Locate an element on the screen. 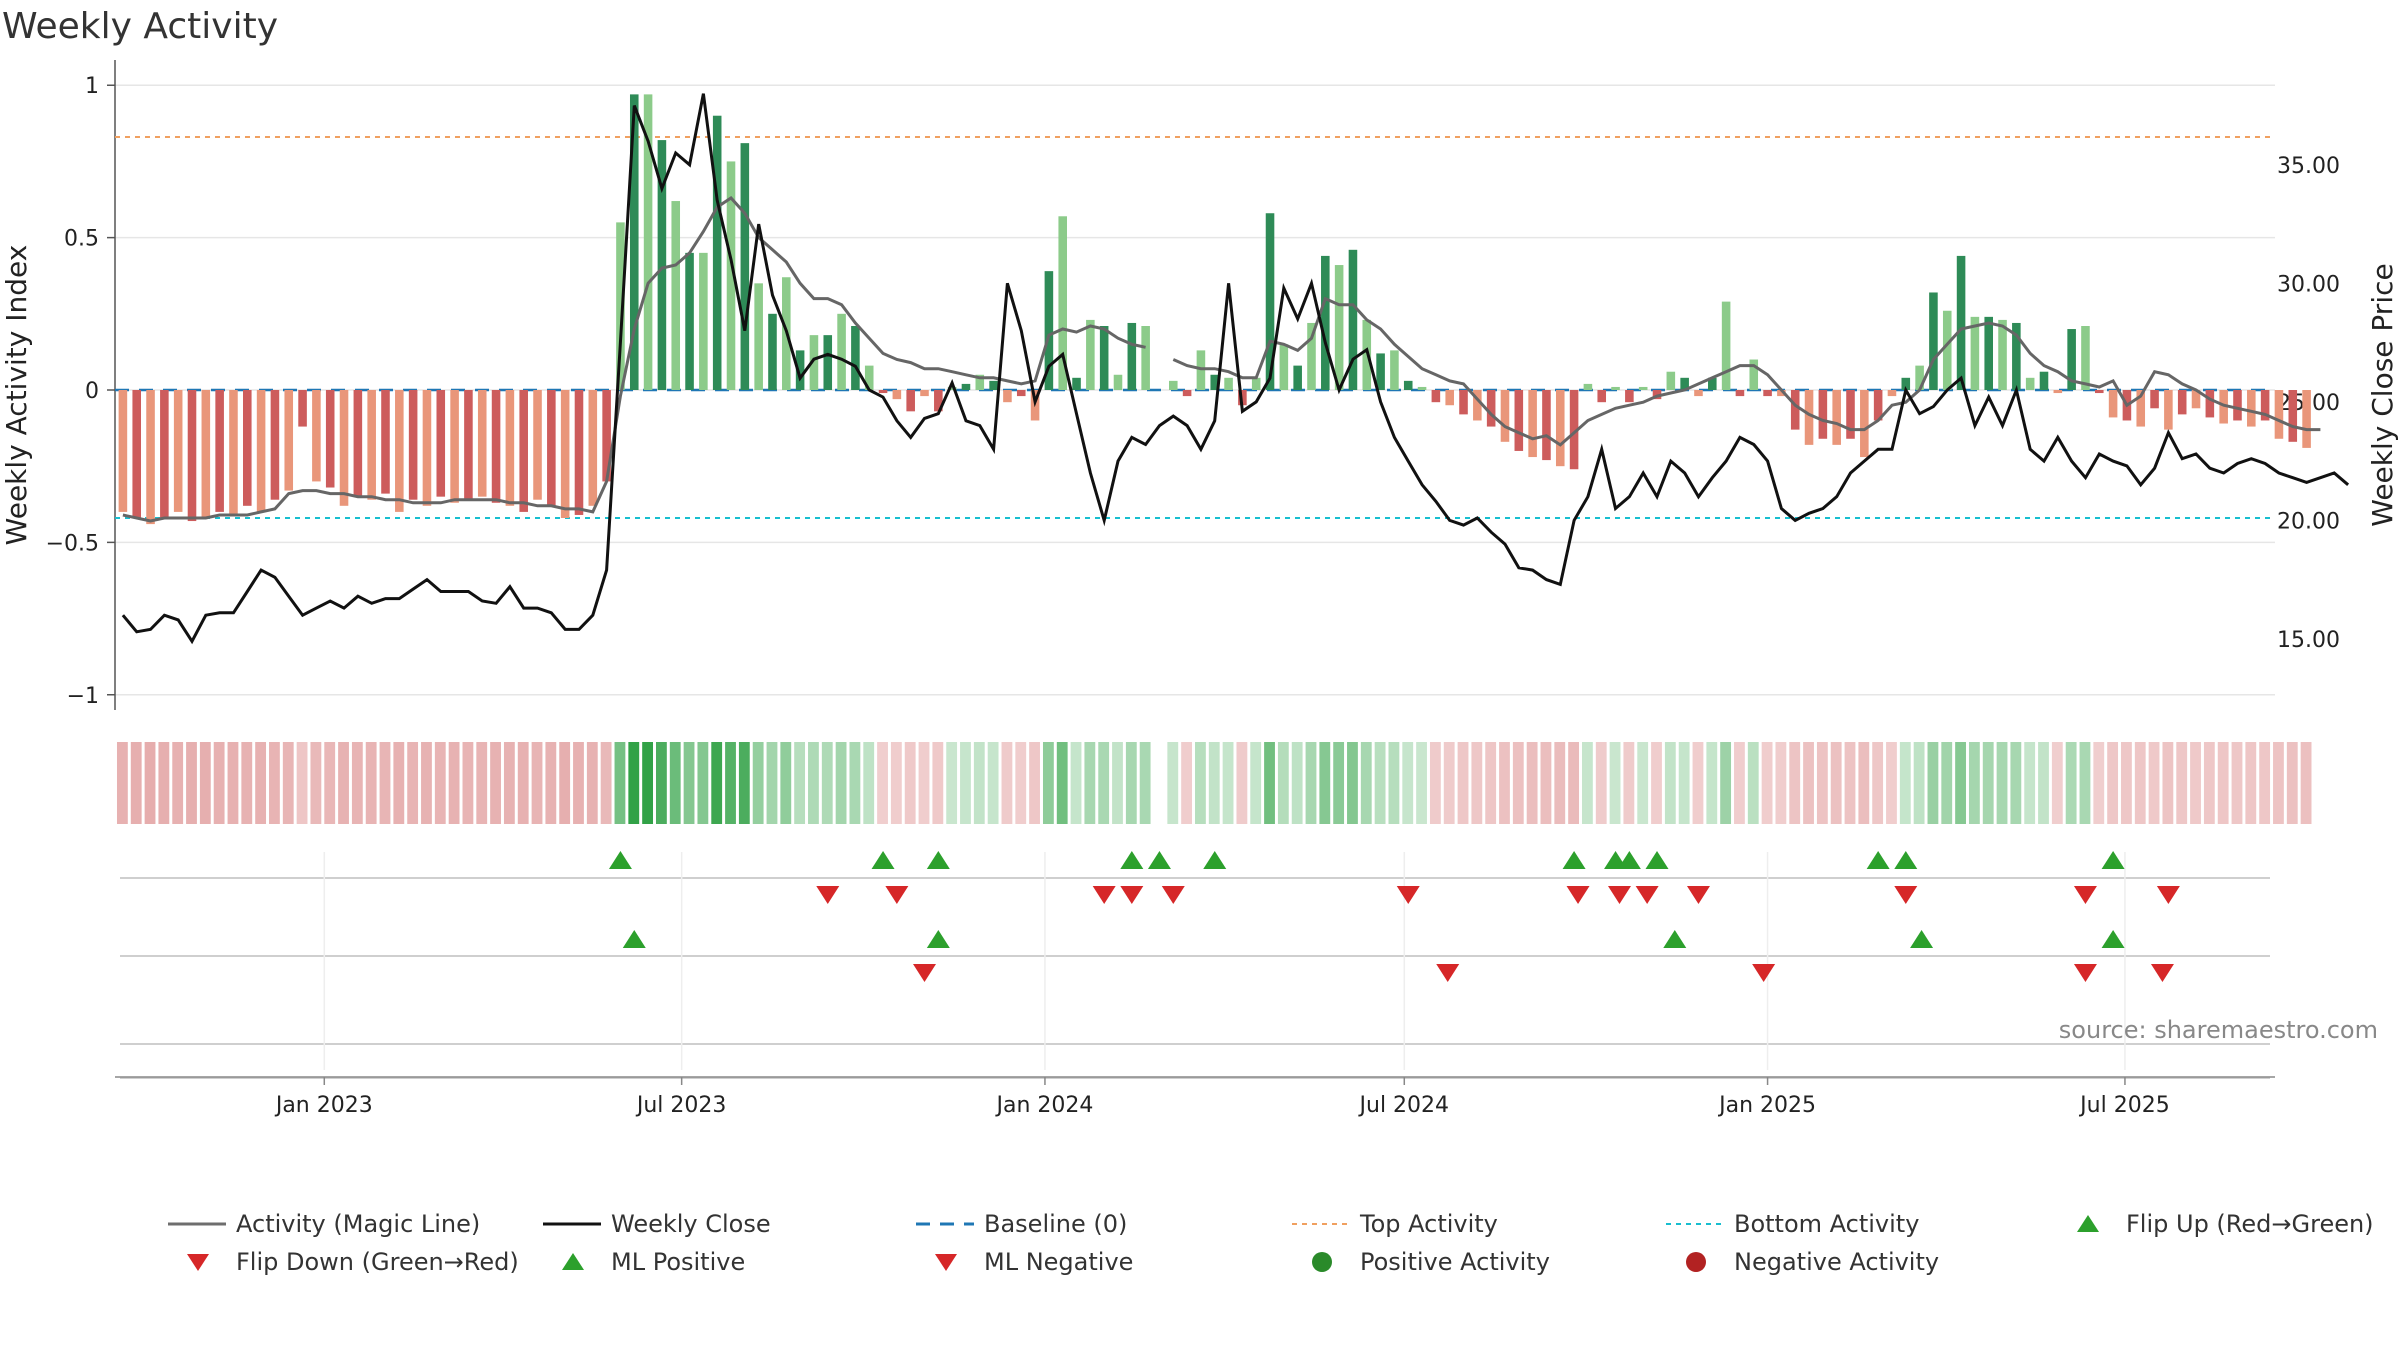 This screenshot has width=2400, height=1350. legend-item: Activity (Magic Line) is located at coordinates (324, 1224).